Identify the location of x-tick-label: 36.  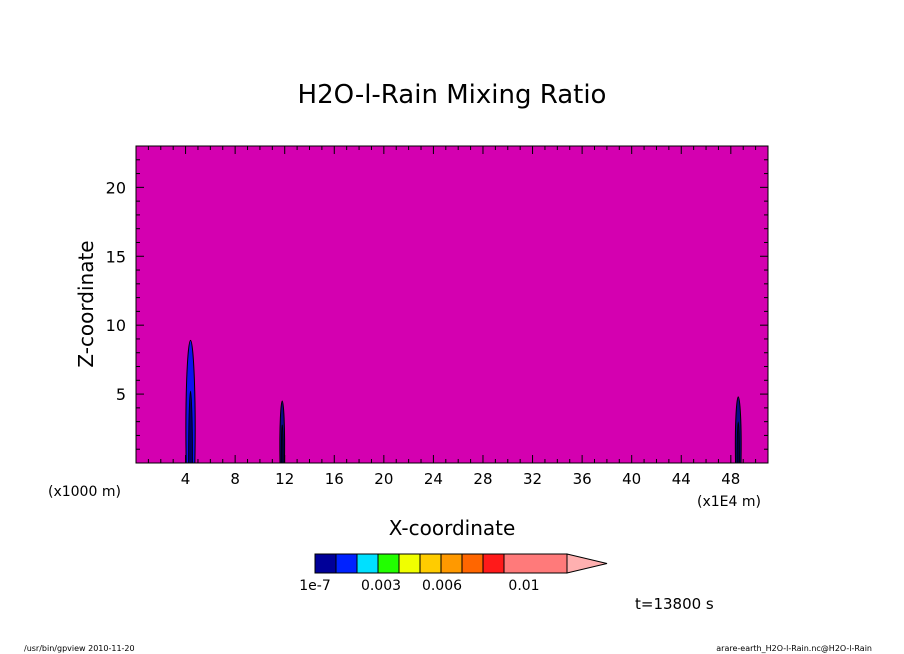
(582, 479).